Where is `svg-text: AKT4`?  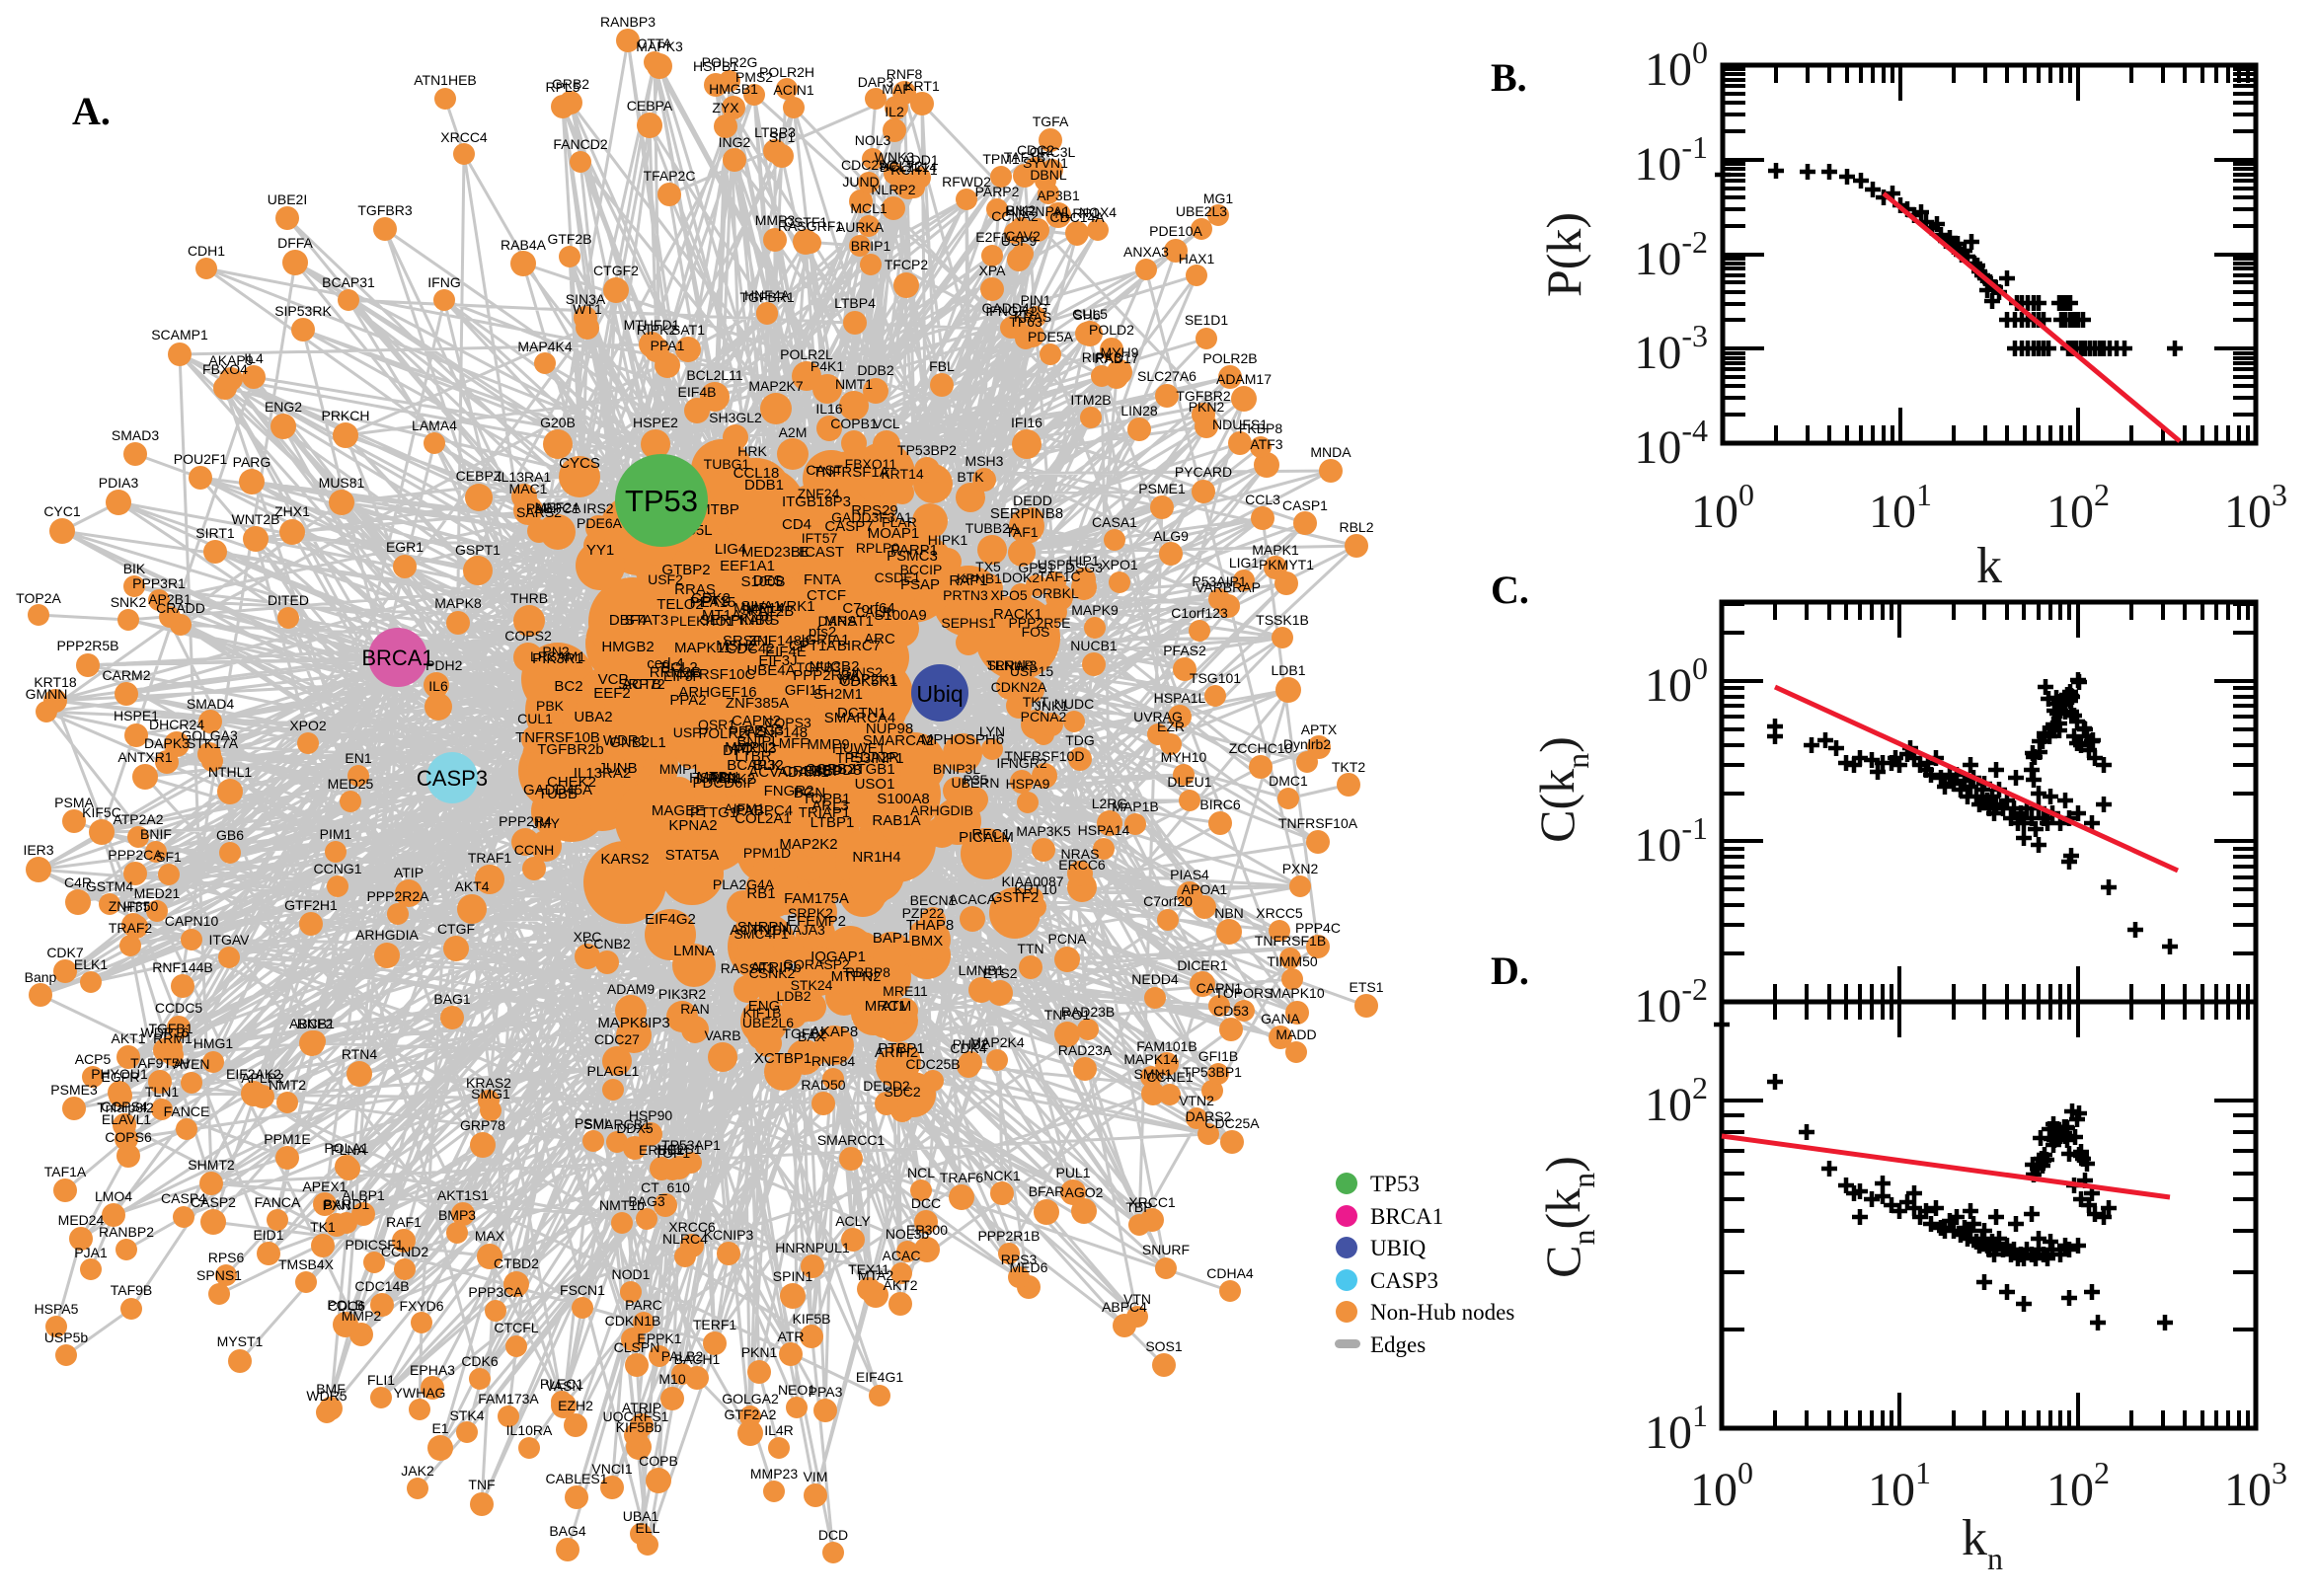 svg-text: AKT4 is located at coordinates (472, 886).